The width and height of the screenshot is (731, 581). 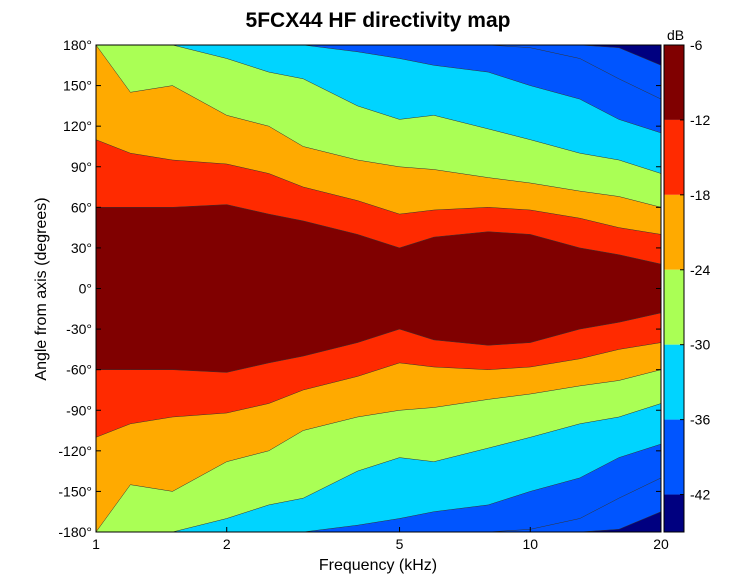 I want to click on x-tick-label: 20, so click(x=661, y=544).